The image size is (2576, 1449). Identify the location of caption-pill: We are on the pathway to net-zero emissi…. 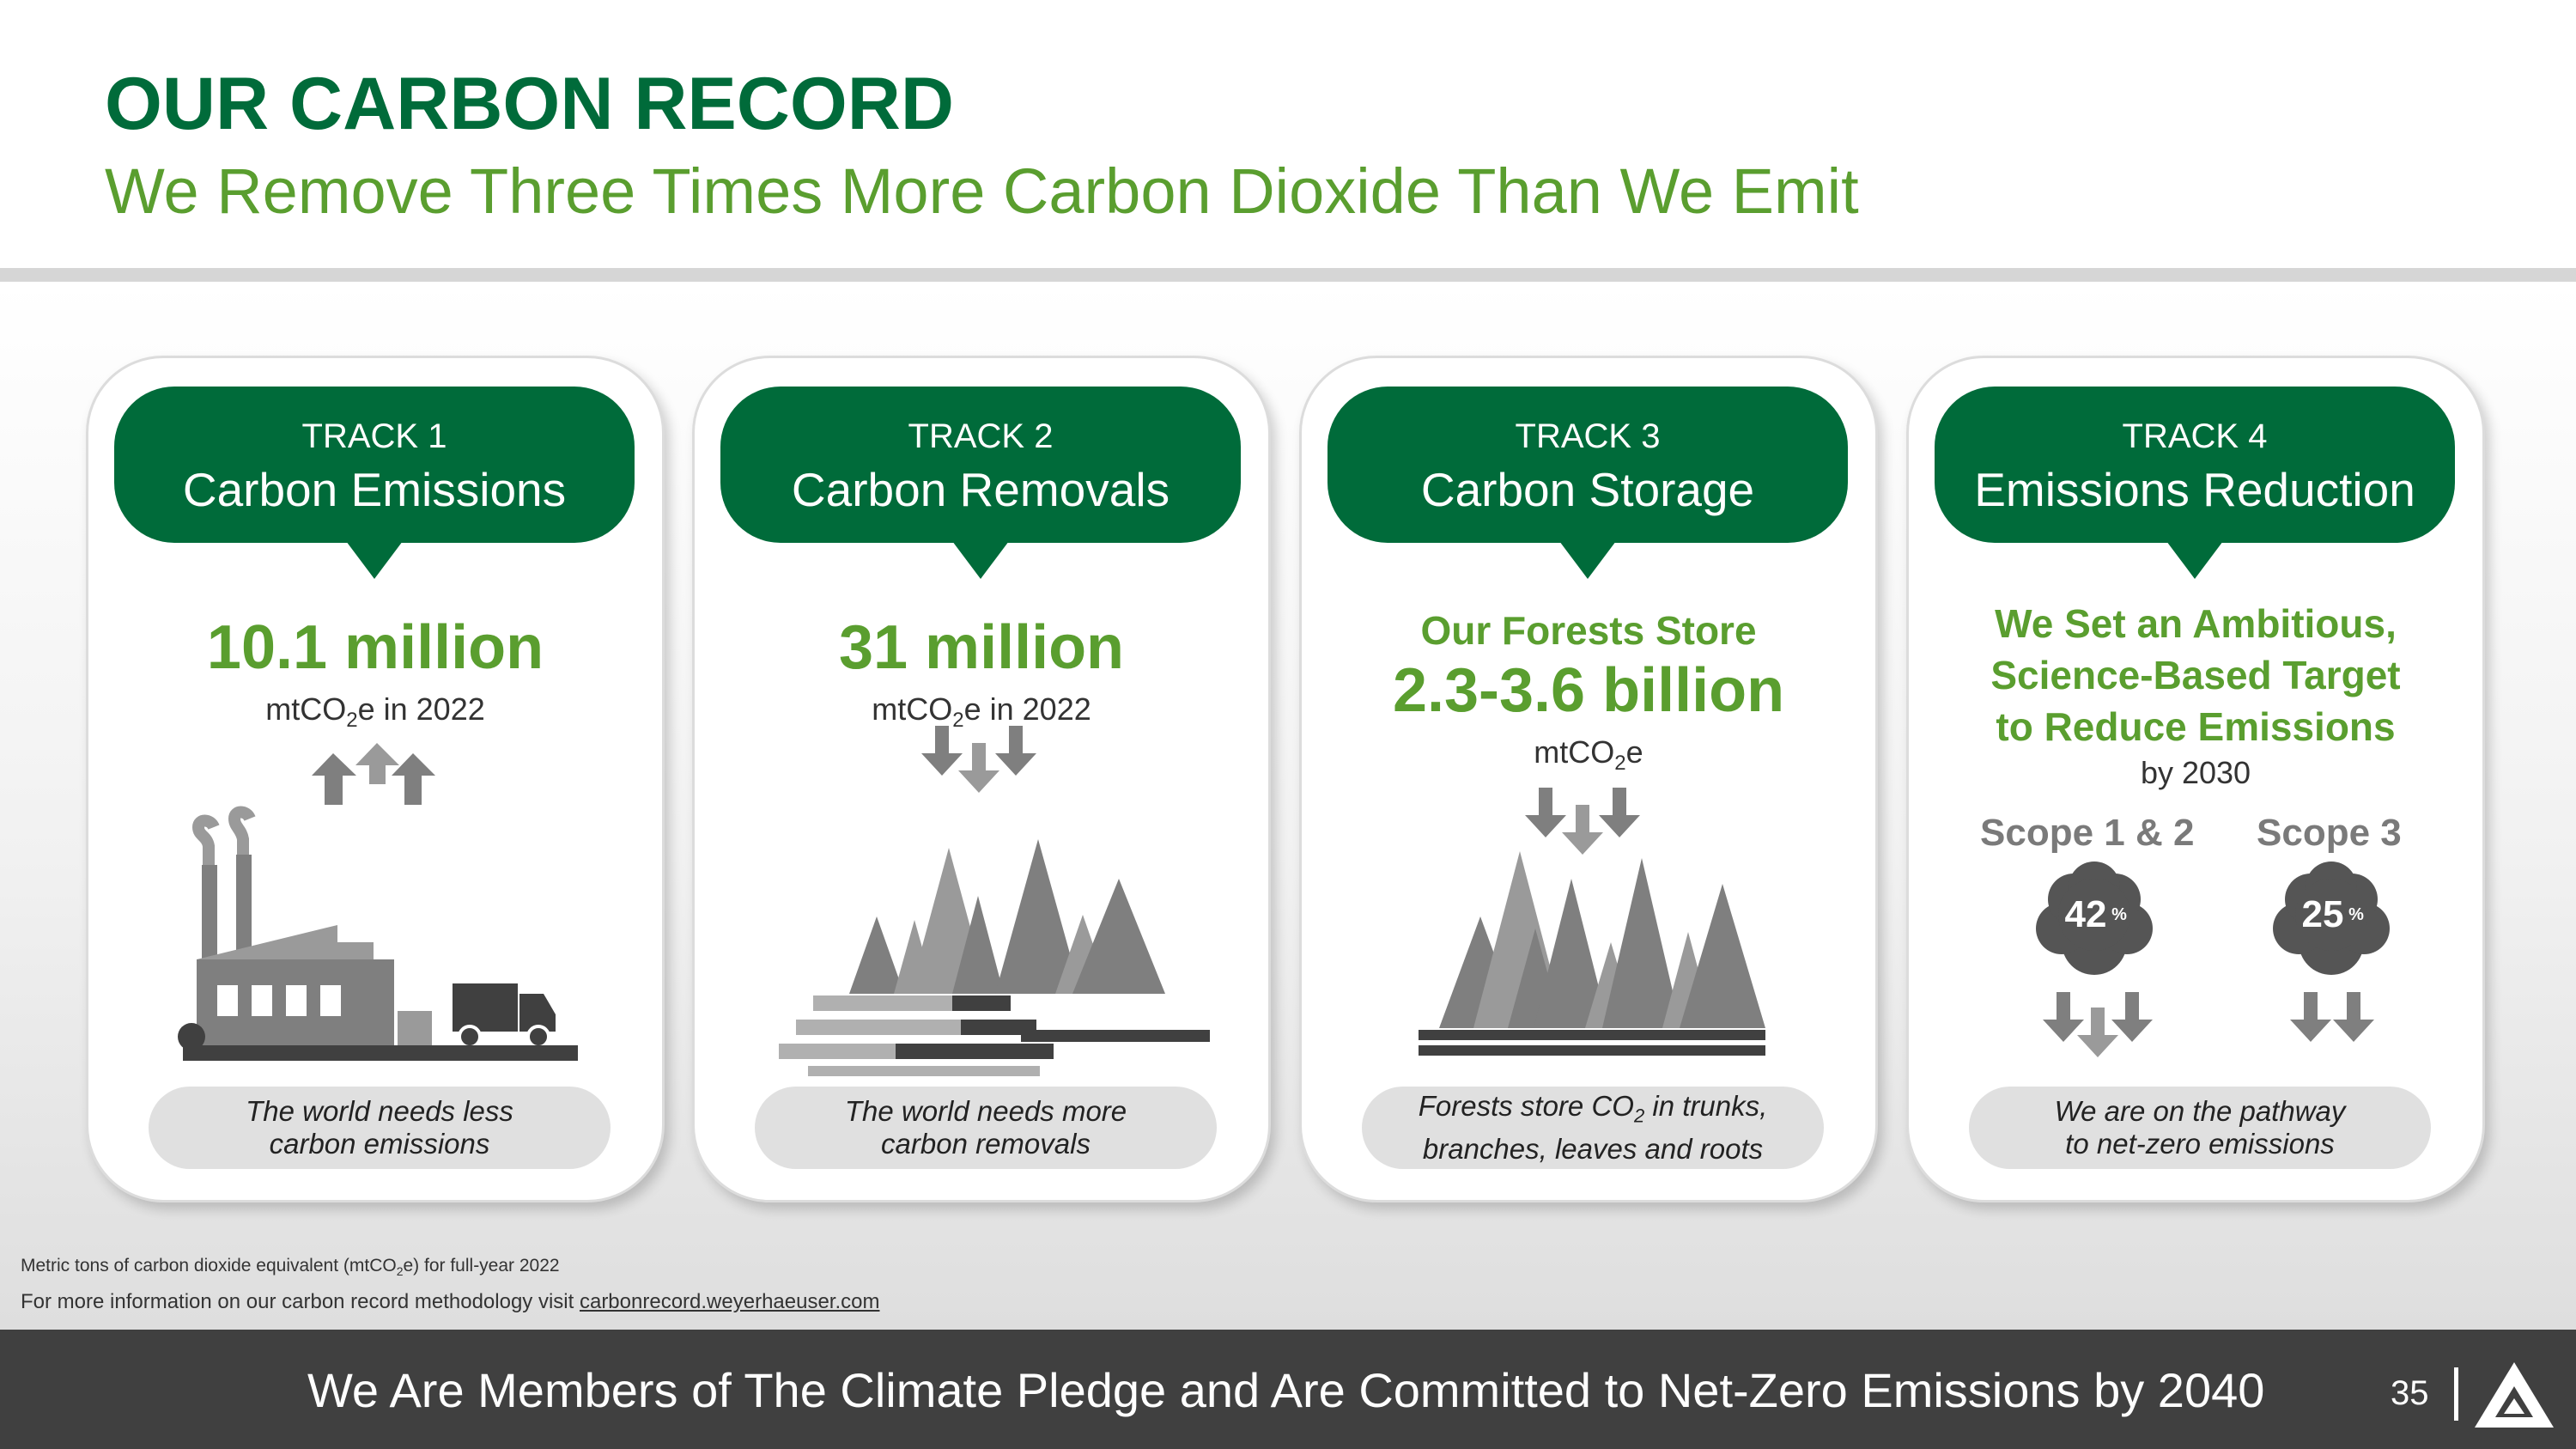
(2200, 1128).